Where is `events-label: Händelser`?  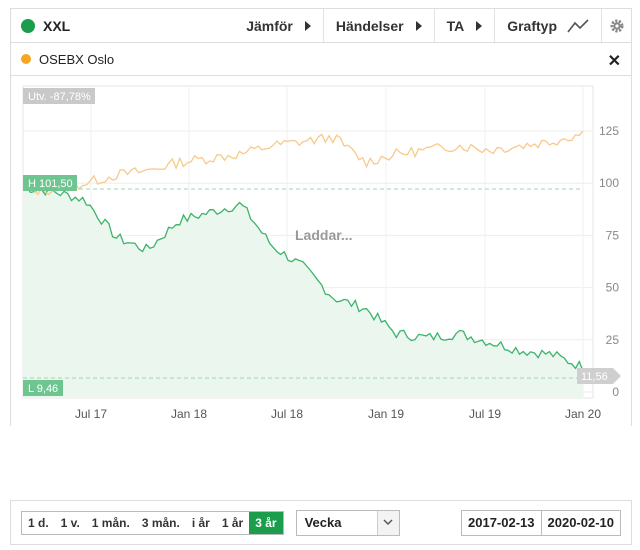 events-label: Händelser is located at coordinates (369, 25).